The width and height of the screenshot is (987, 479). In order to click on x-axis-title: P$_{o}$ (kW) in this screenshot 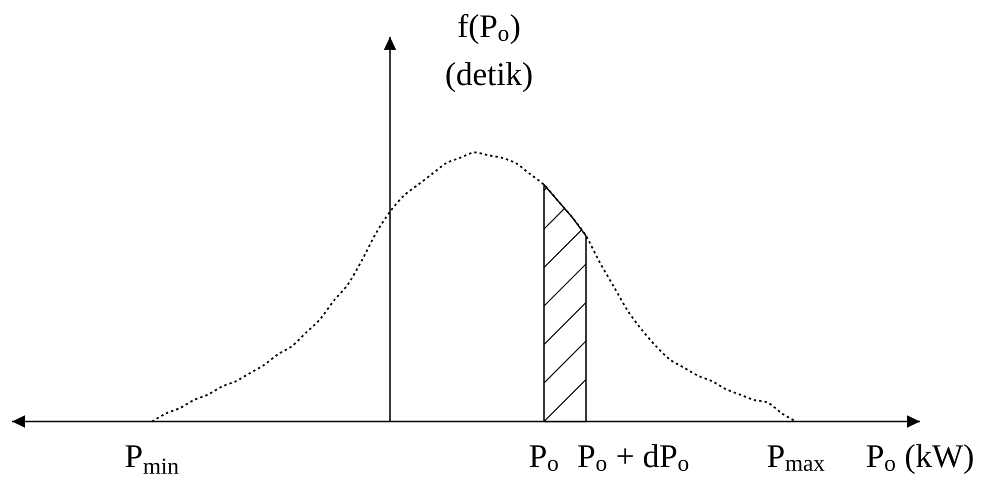, I will do `click(919, 459)`.